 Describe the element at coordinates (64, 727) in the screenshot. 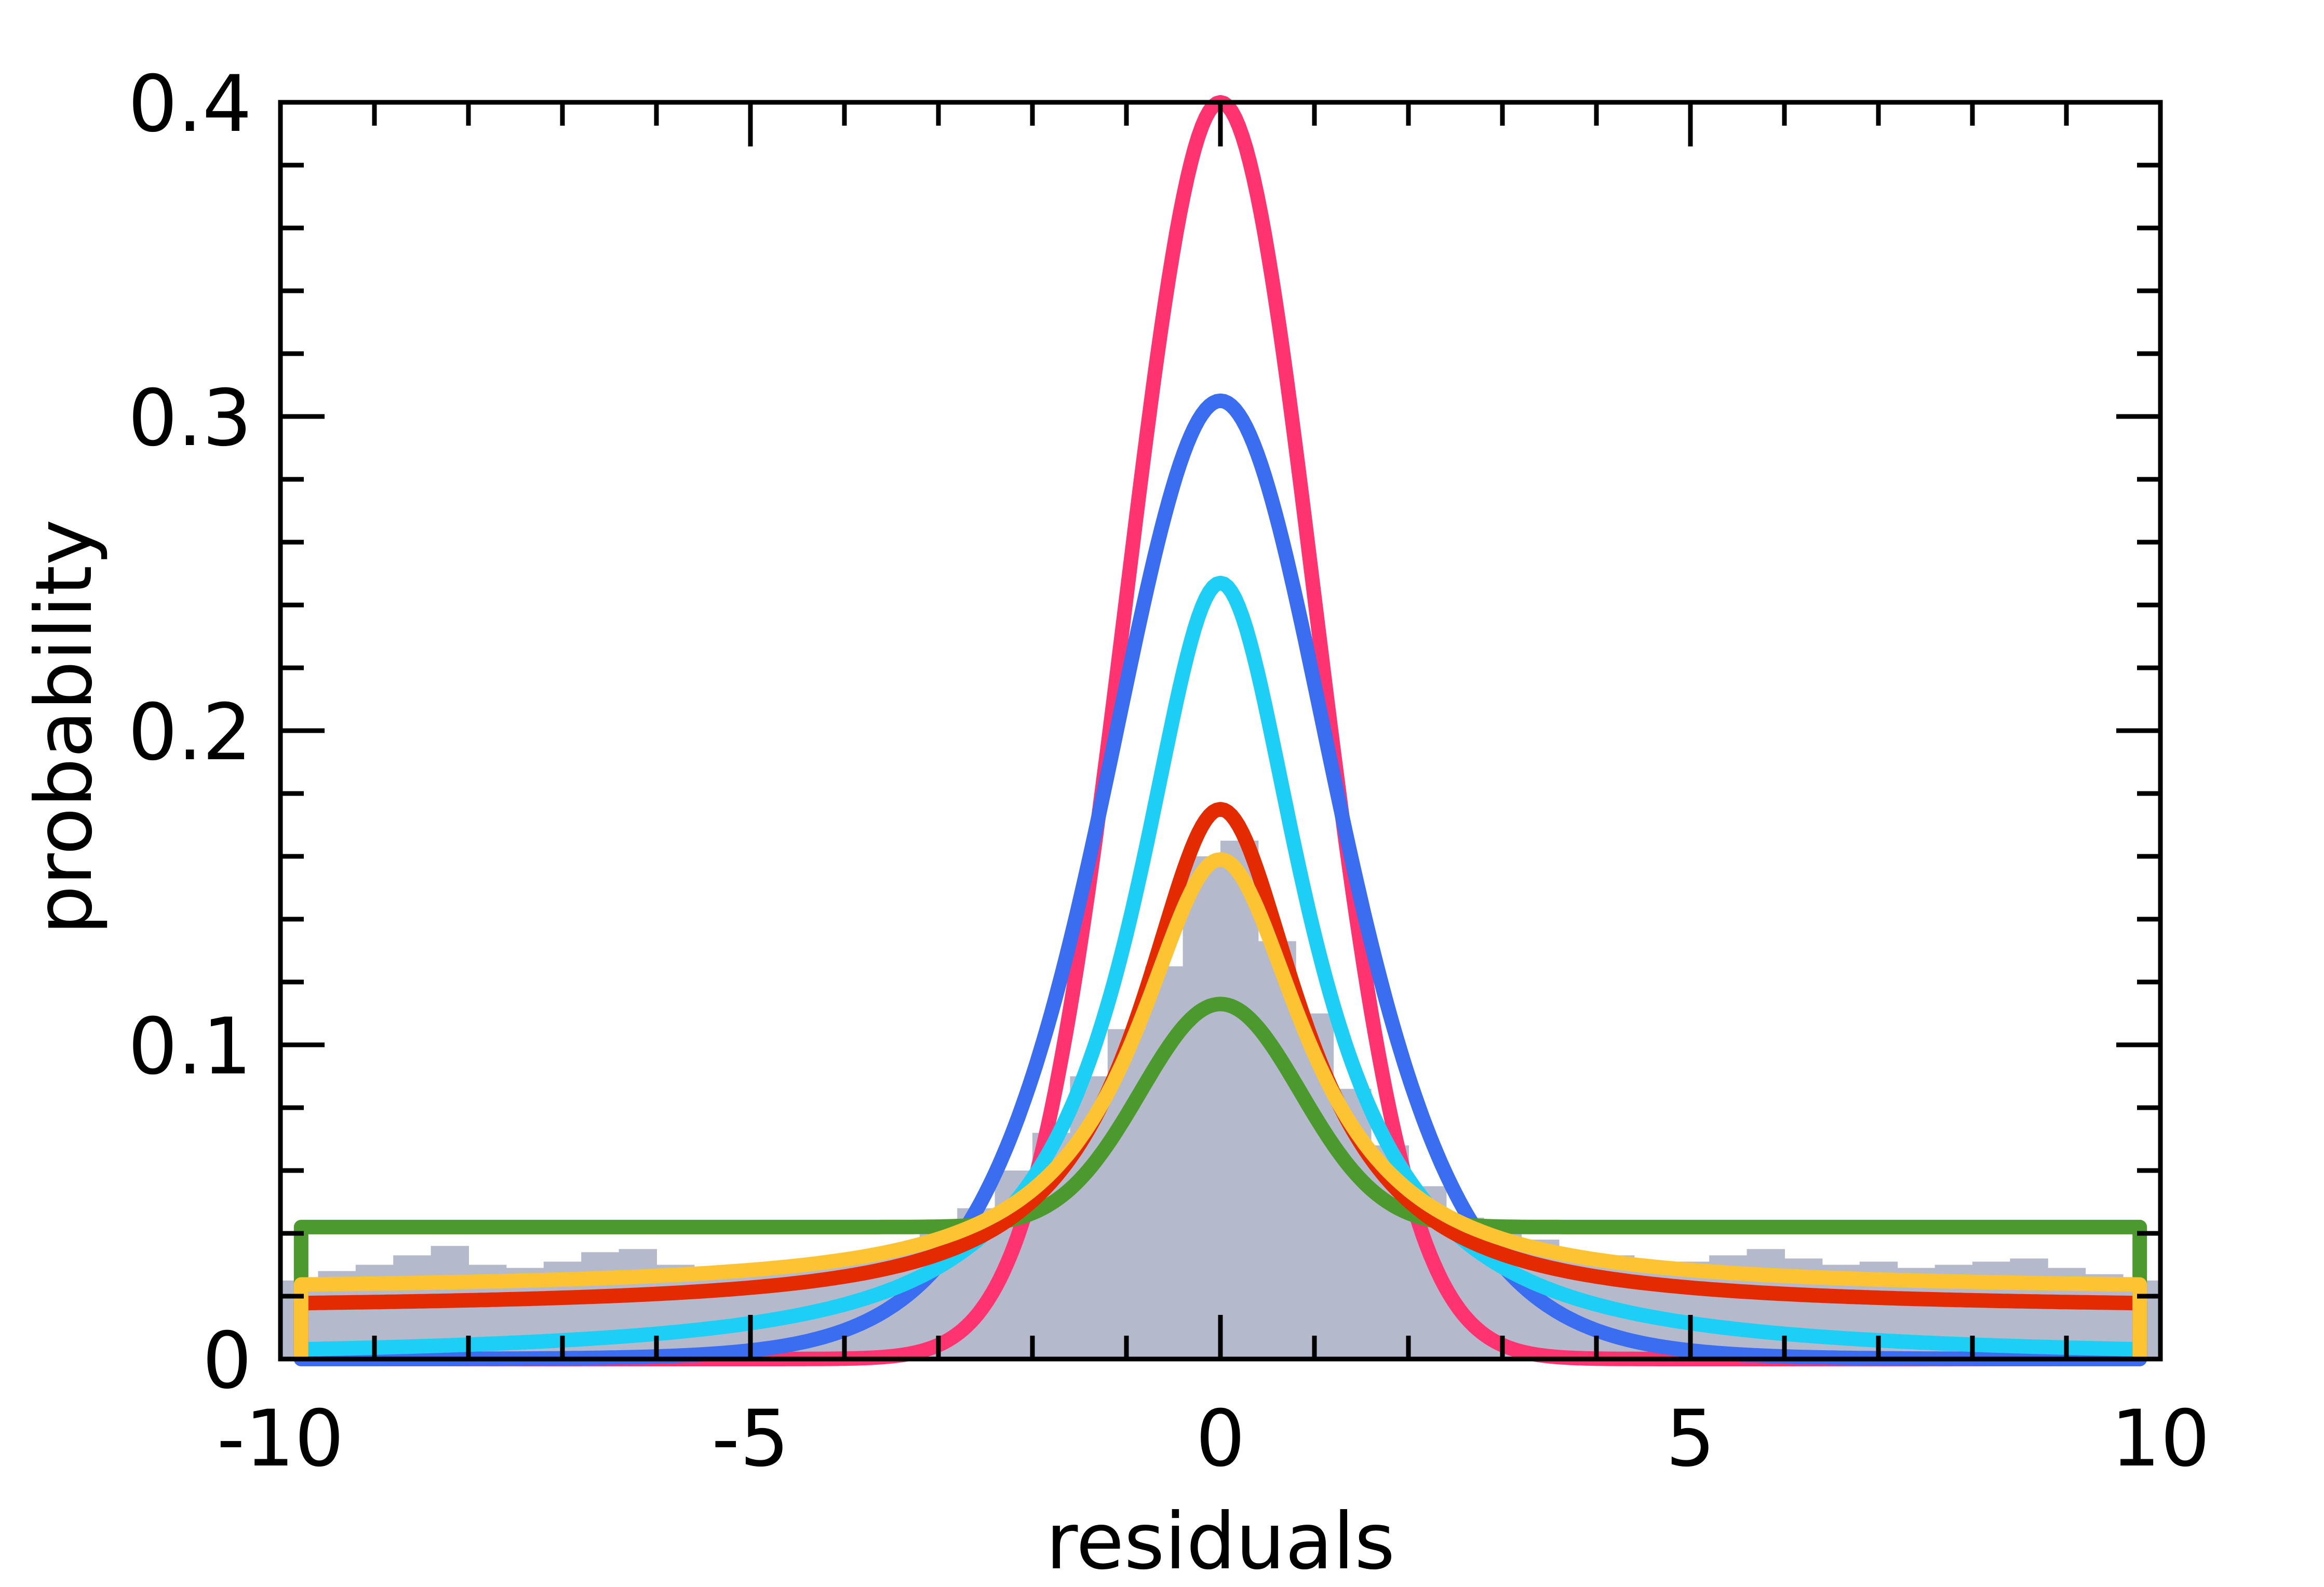

I see `y-axis-label: probability` at that location.